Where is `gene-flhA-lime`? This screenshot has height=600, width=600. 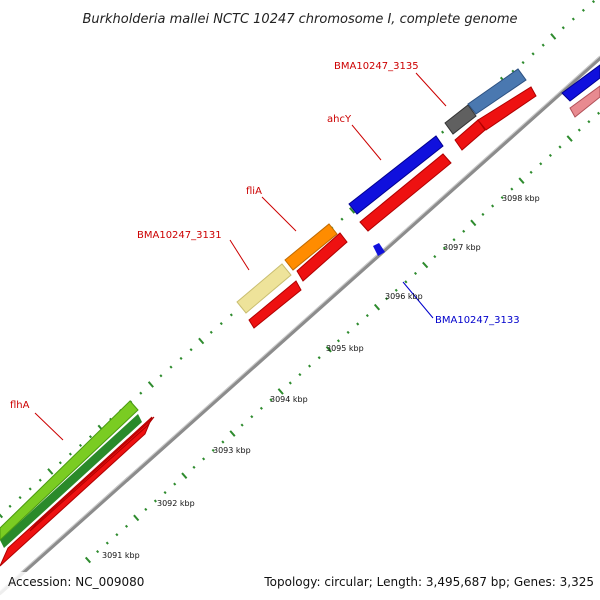
gene-flhA-lime is located at coordinates (69, 470).